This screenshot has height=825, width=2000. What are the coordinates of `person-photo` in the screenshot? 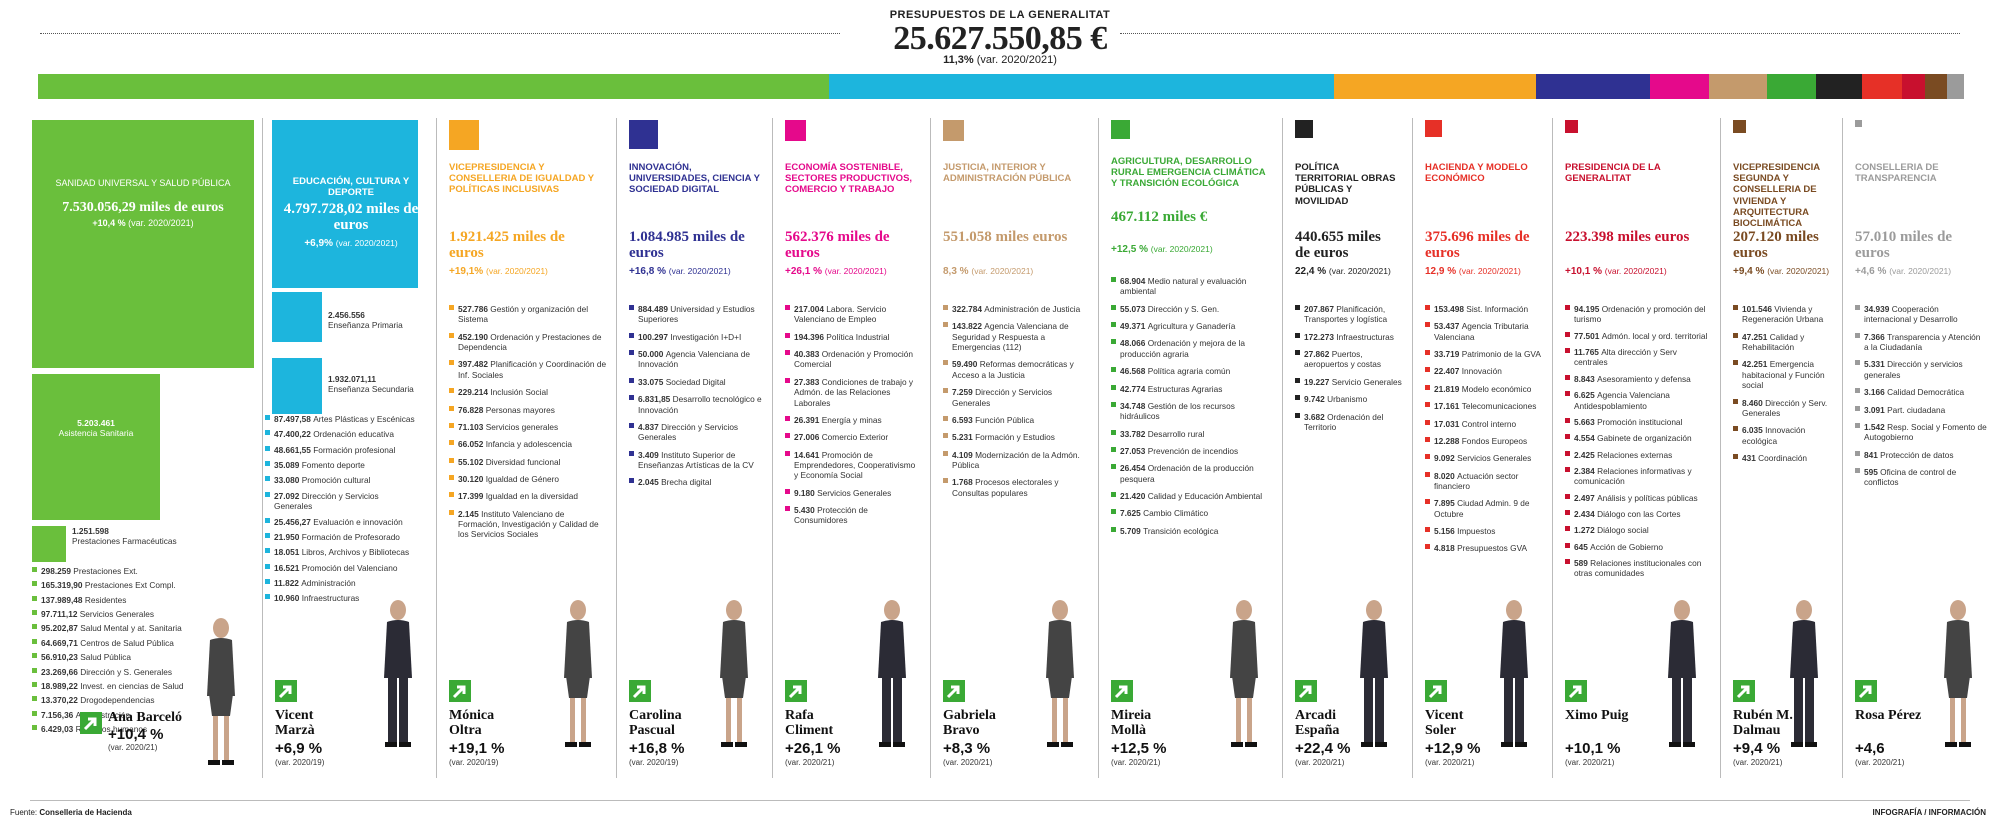 It's located at (1682, 673).